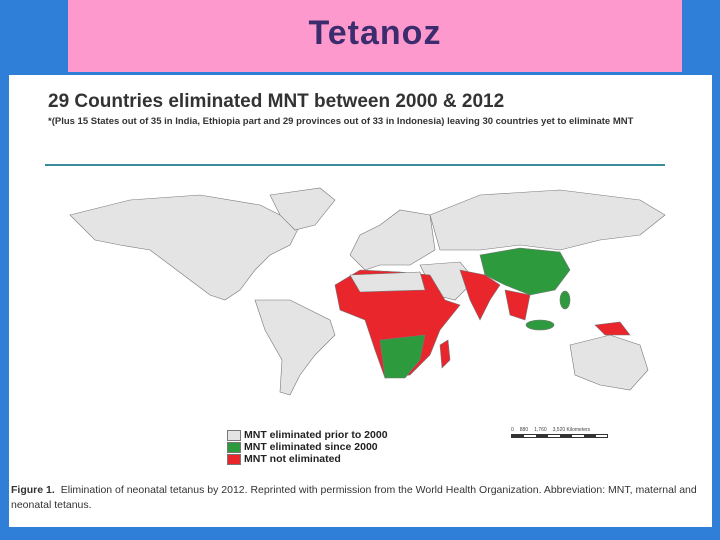 This screenshot has width=720, height=540. I want to click on legend-item: MNT eliminated prior to 2000, so click(307, 435).